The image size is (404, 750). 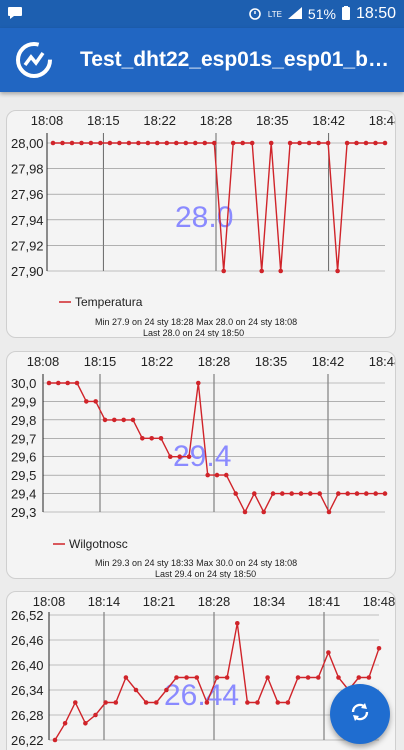 What do you see at coordinates (23, 494) in the screenshot?
I see `y-tick-label: 29,4` at bounding box center [23, 494].